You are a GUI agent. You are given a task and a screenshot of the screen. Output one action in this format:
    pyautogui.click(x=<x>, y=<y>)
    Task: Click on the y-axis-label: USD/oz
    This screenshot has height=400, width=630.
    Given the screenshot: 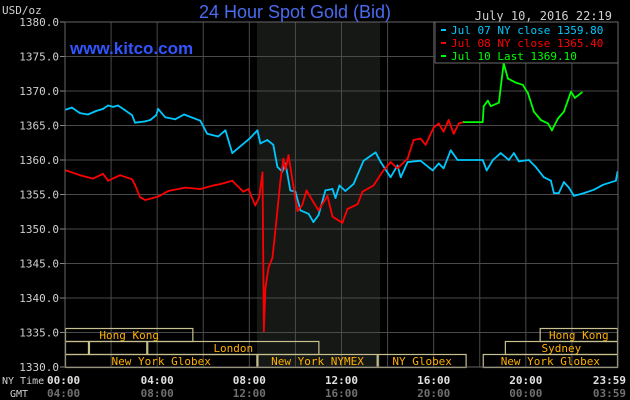 What is the action you would take?
    pyautogui.click(x=22, y=10)
    